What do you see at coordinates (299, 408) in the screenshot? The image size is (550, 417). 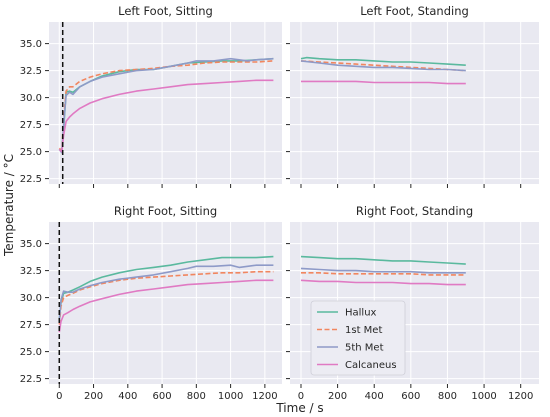 I see `x-axis-label: Time / s` at bounding box center [299, 408].